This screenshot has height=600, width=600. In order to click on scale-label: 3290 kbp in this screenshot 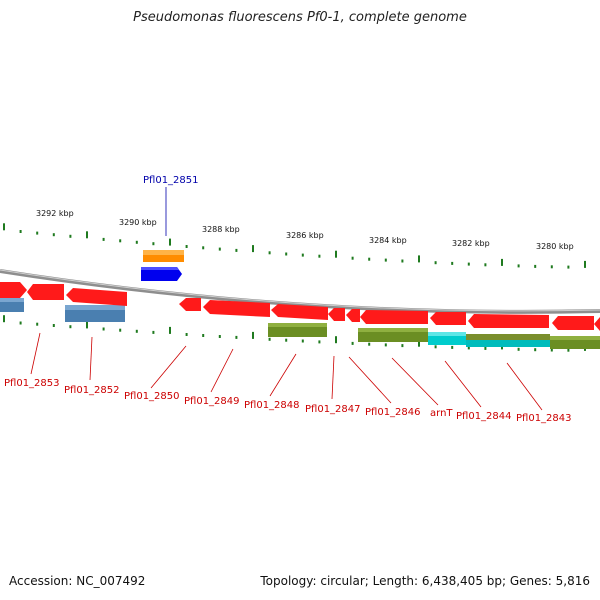, I will do `click(138, 222)`.